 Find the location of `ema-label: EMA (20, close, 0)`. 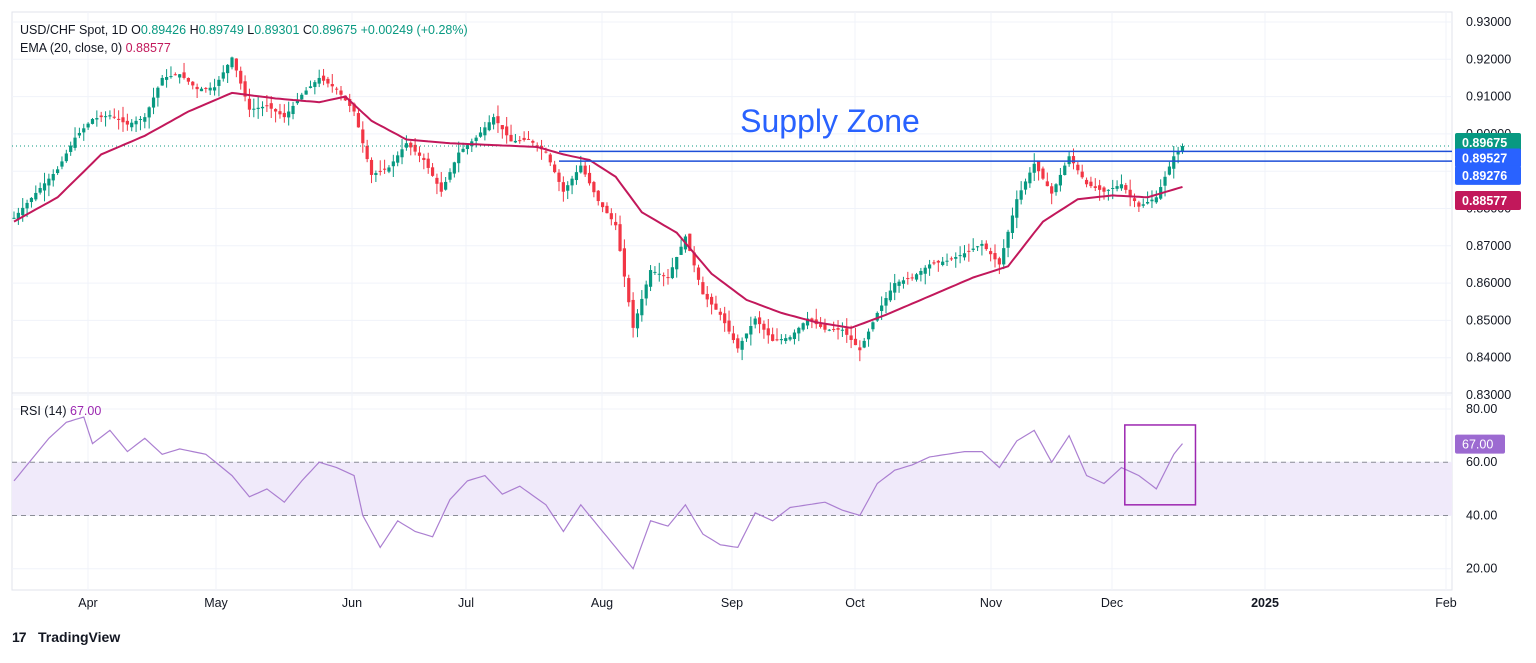

ema-label: EMA (20, close, 0) is located at coordinates (71, 48).